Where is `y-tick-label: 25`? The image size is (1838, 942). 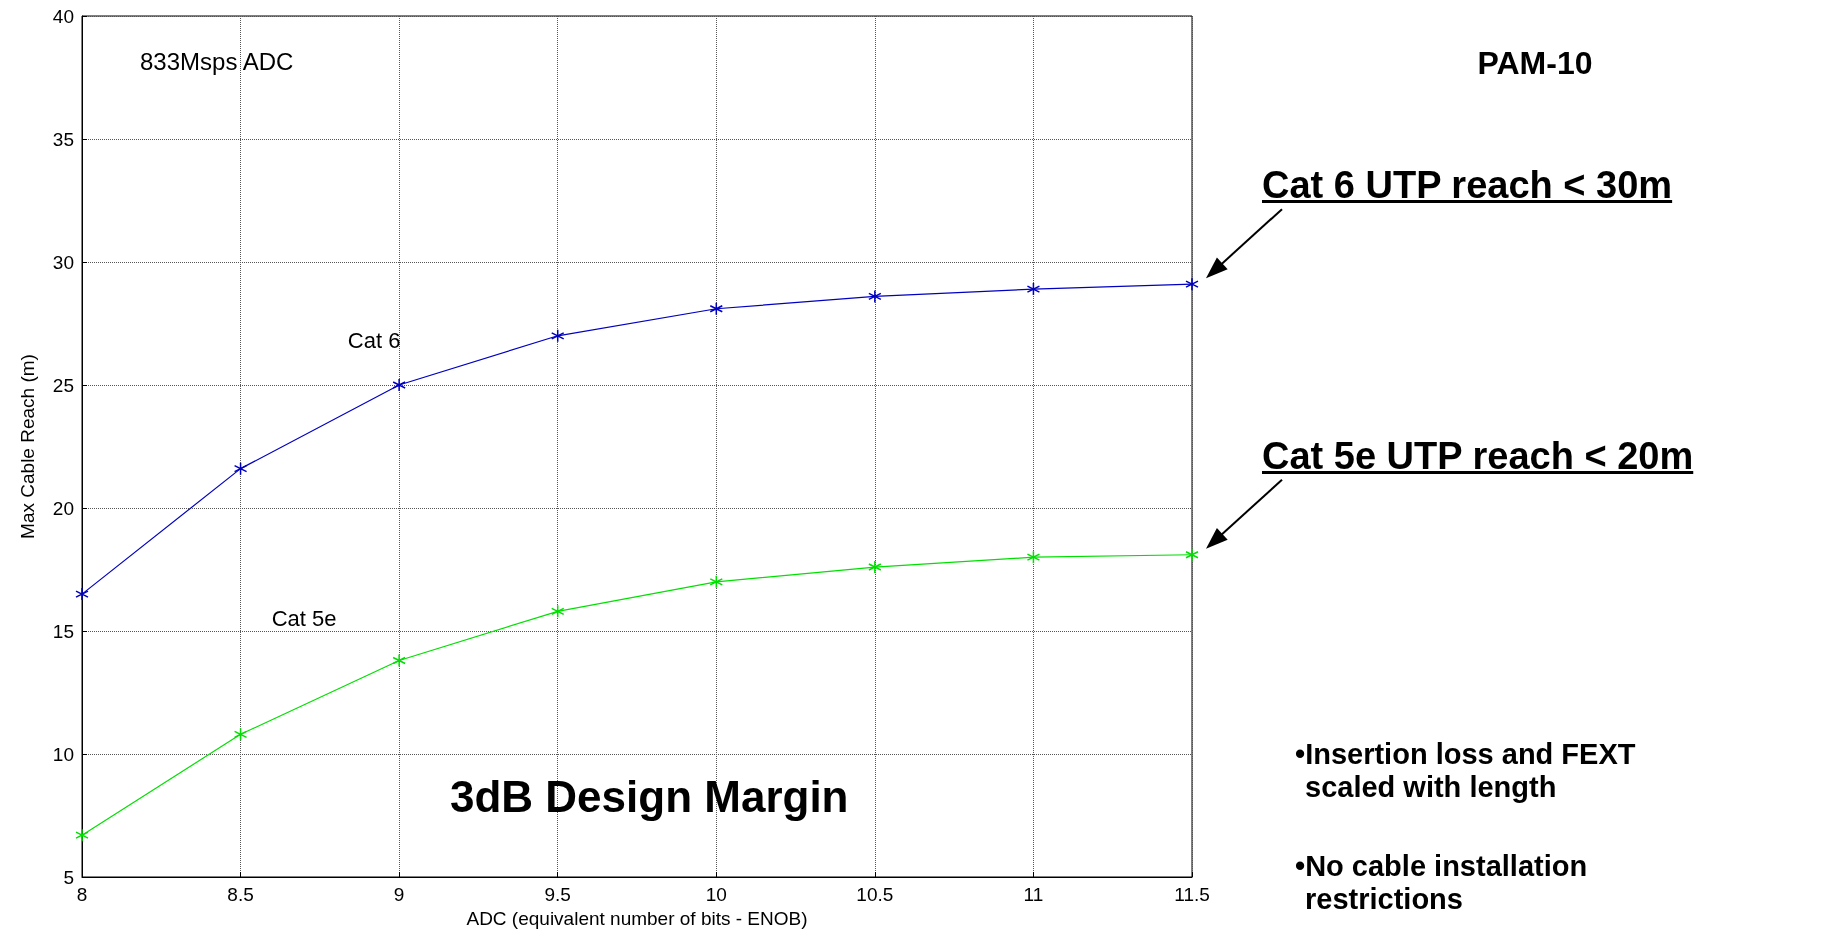 y-tick-label: 25 is located at coordinates (63, 385).